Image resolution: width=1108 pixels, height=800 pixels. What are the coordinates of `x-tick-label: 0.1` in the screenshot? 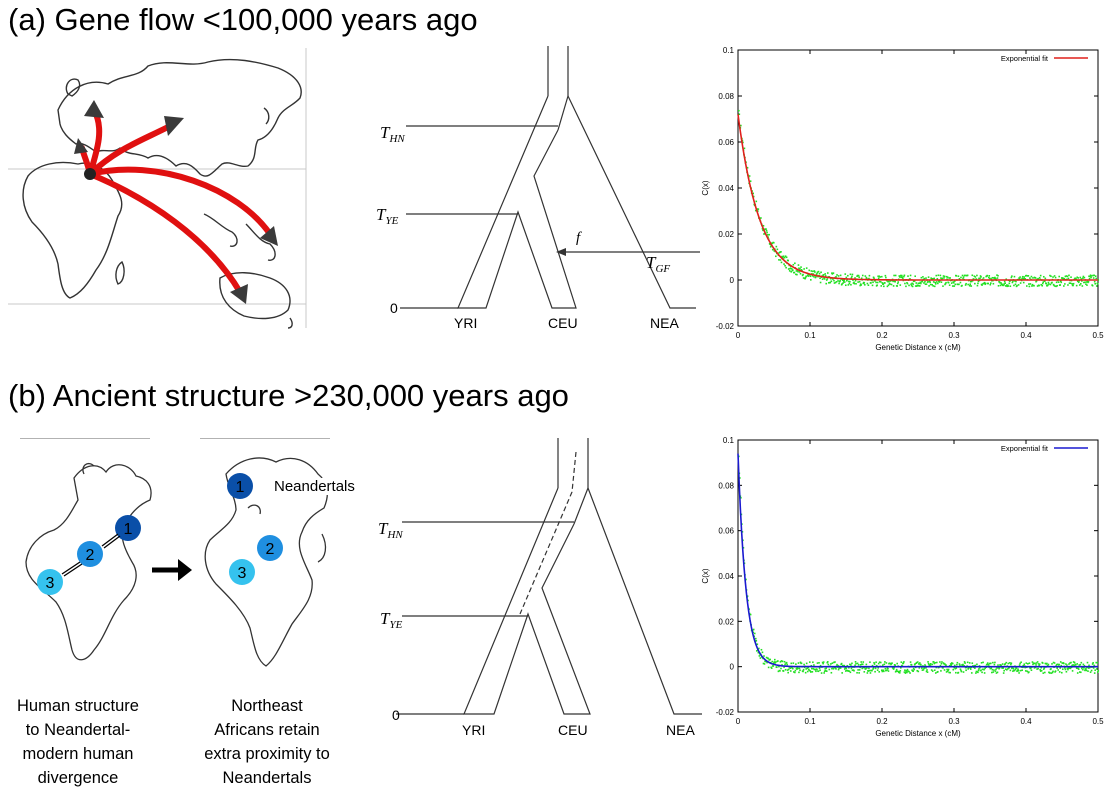 It's located at (810, 335).